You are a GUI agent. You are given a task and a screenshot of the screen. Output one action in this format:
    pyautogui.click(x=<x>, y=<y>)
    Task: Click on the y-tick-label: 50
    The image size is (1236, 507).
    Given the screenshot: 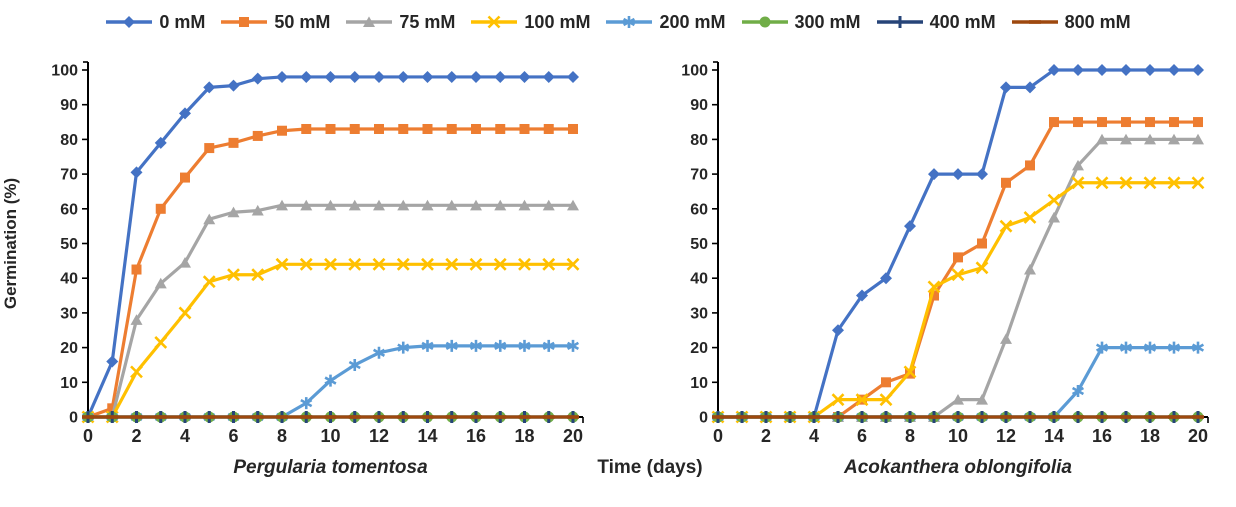 What is the action you would take?
    pyautogui.click(x=69, y=244)
    